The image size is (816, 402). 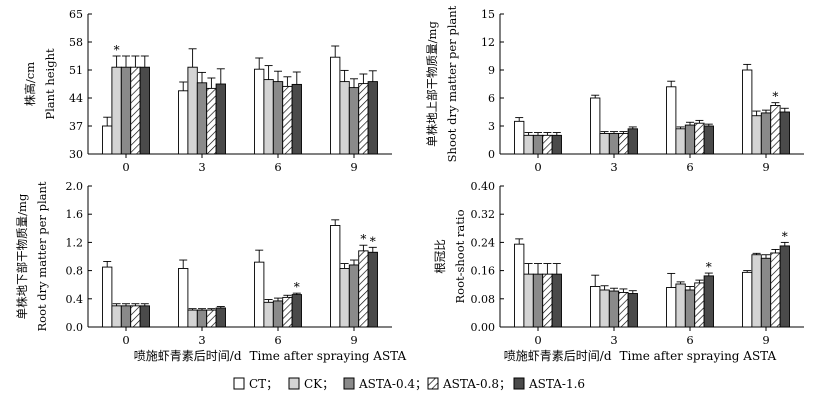 I want to click on y-tick-label: 0.08, so click(x=483, y=299).